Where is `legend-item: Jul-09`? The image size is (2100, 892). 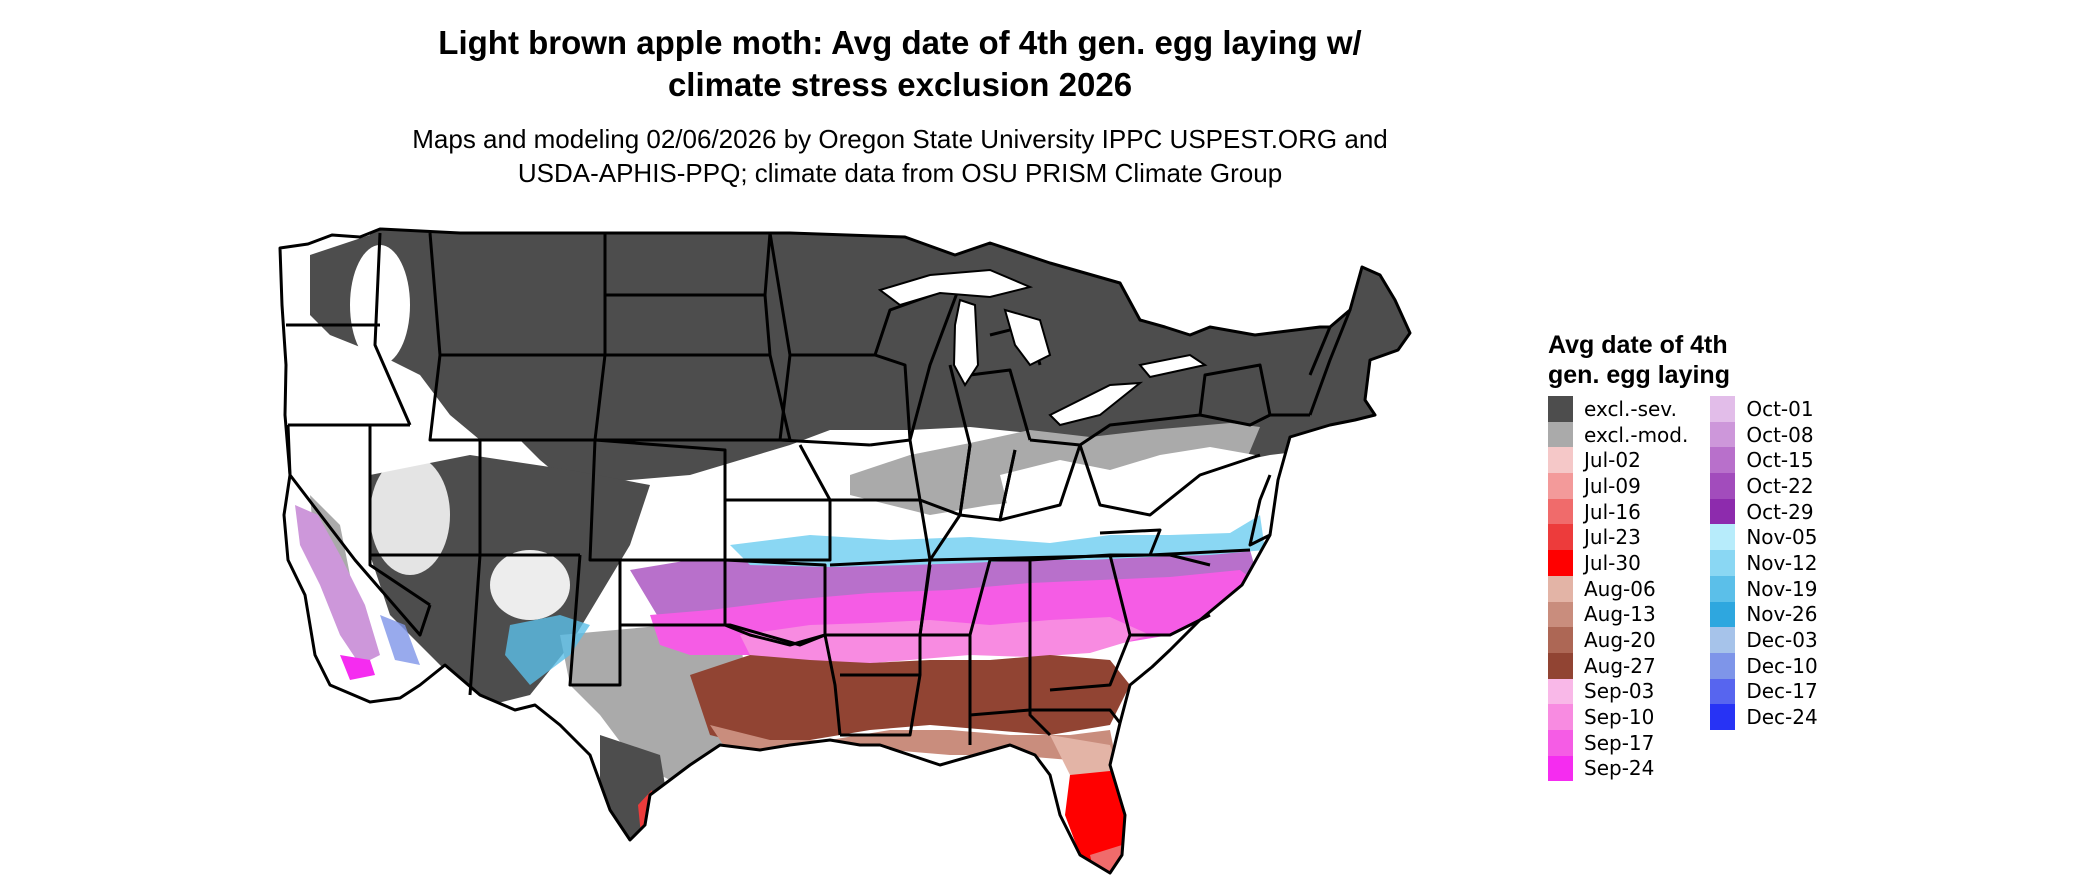
legend-item: Jul-09 is located at coordinates (1618, 486).